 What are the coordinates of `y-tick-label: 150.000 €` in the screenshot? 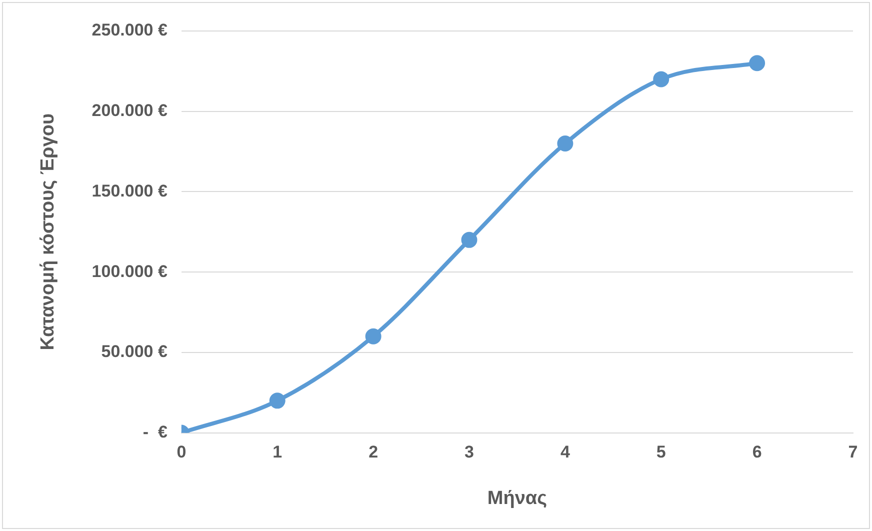 It's located at (130, 190).